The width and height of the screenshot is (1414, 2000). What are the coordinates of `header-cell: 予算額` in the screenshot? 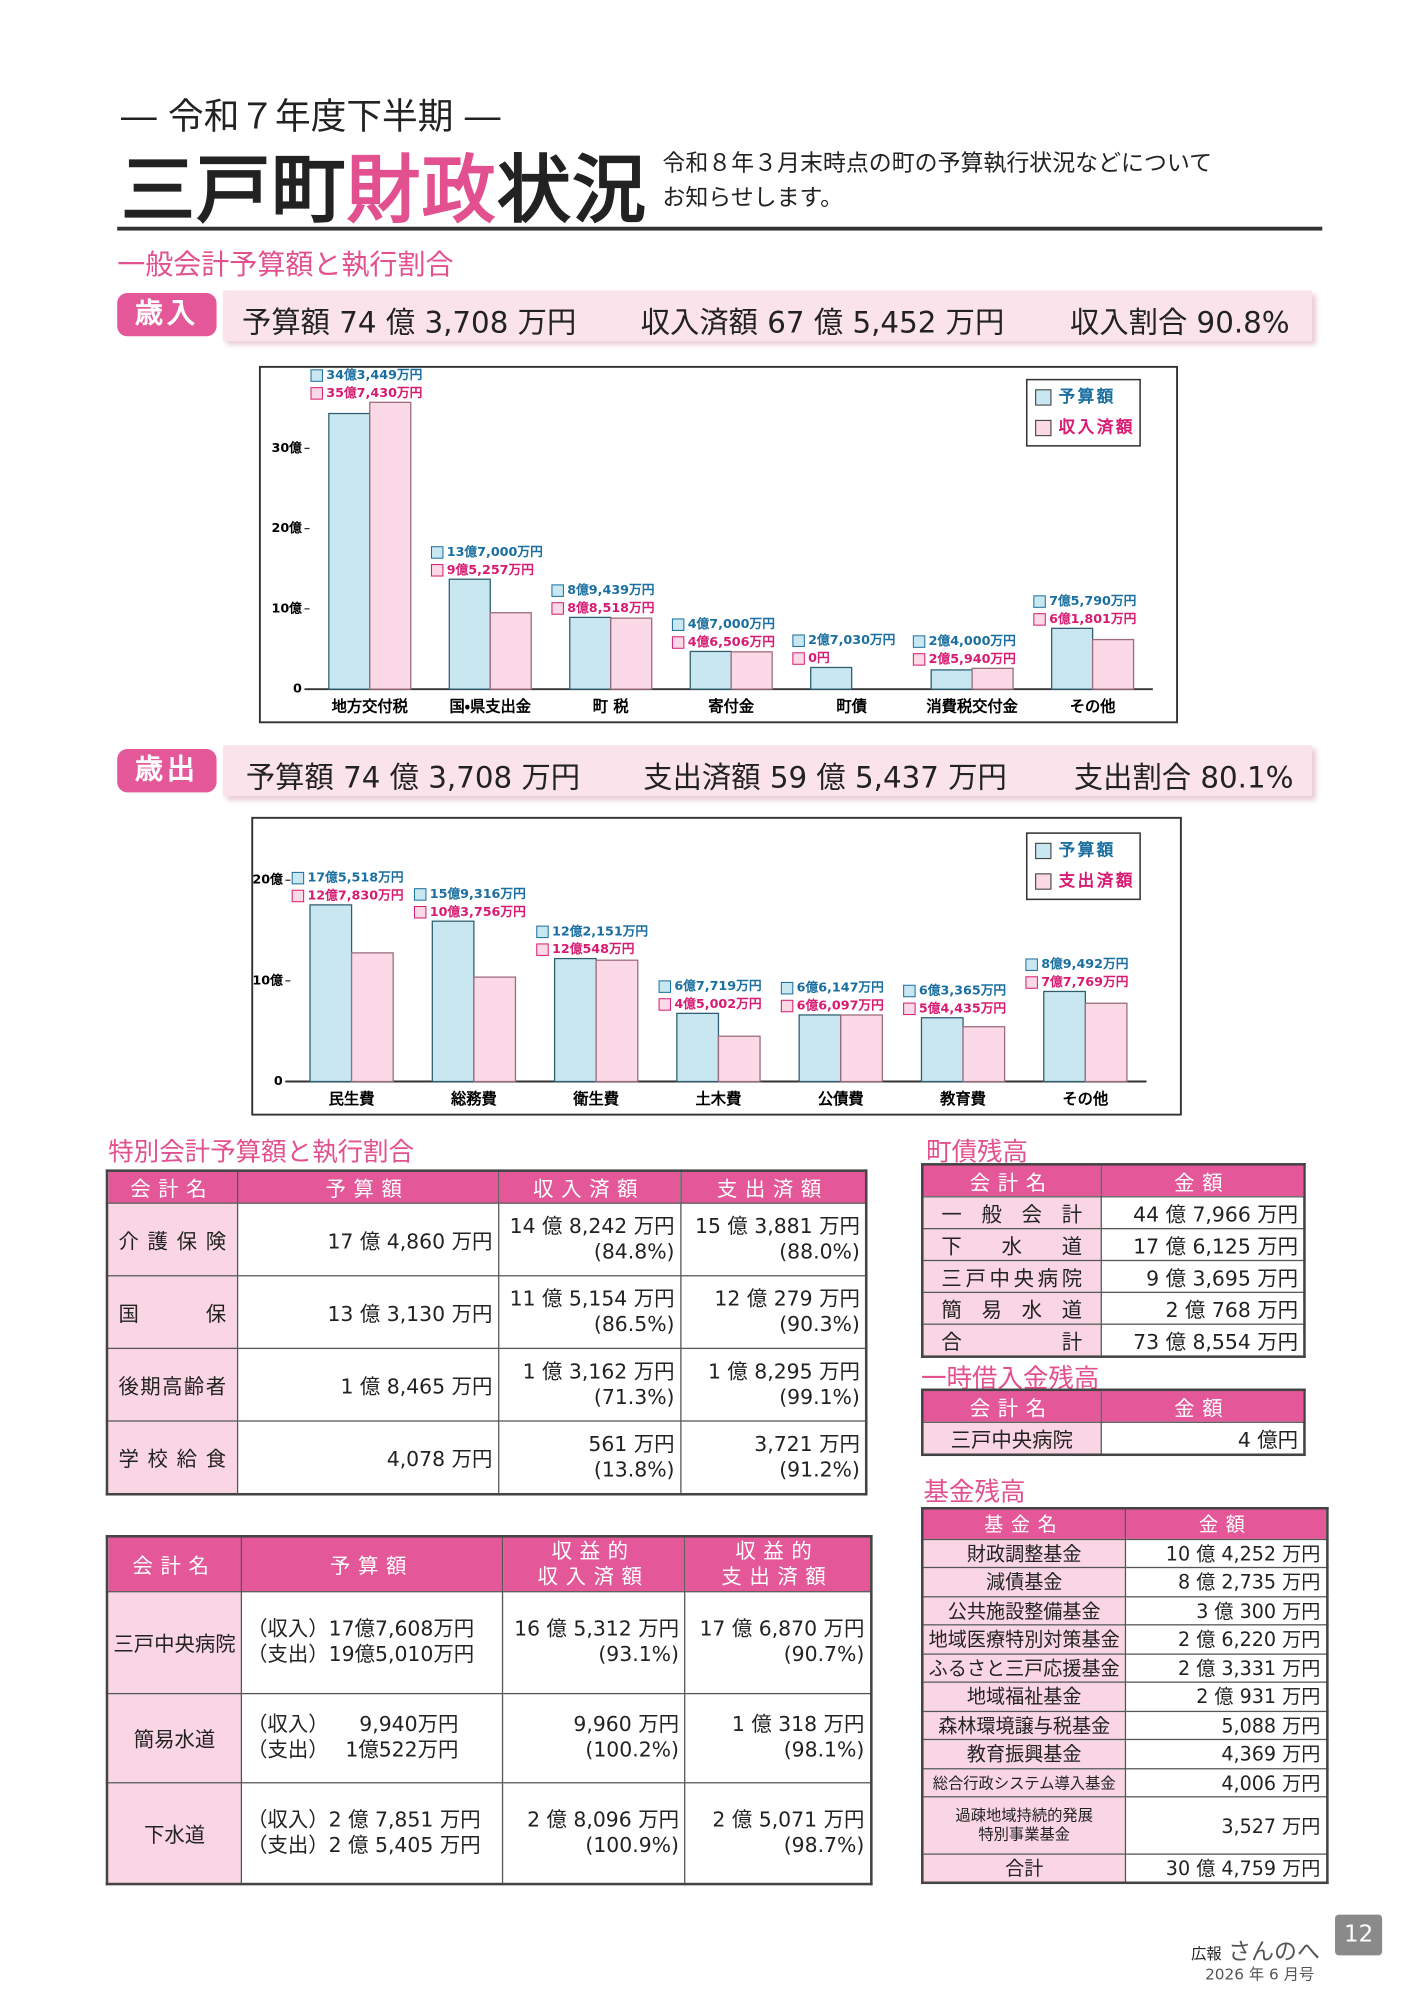 It's located at (372, 1563).